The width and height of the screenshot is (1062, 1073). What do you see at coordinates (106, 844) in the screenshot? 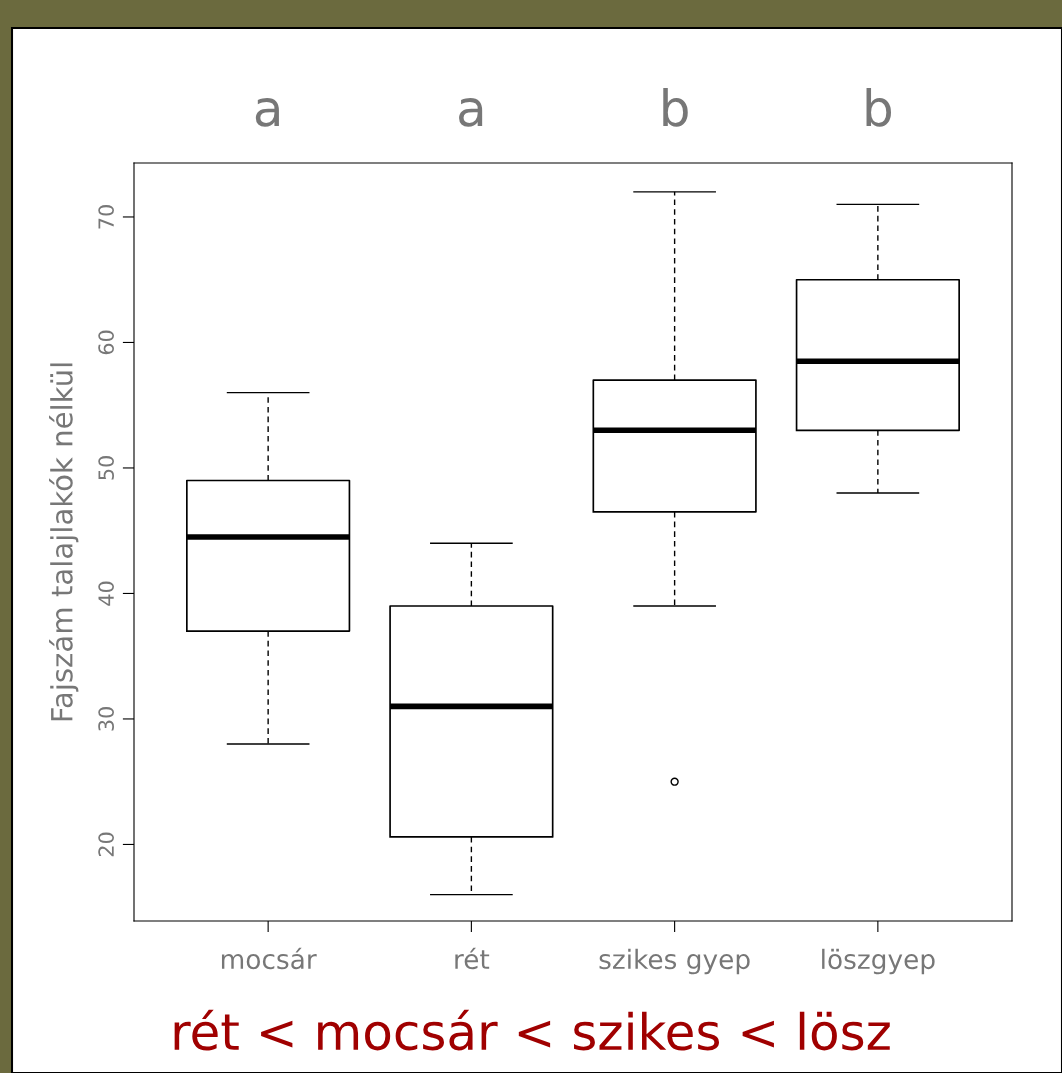
I see `y-tick-label: 20` at bounding box center [106, 844].